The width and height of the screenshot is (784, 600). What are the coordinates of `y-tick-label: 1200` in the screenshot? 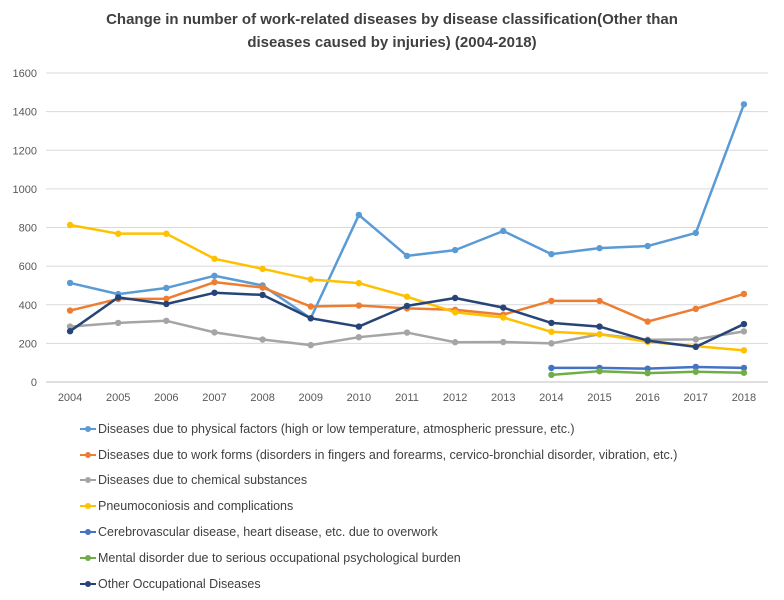 It's located at (25, 151).